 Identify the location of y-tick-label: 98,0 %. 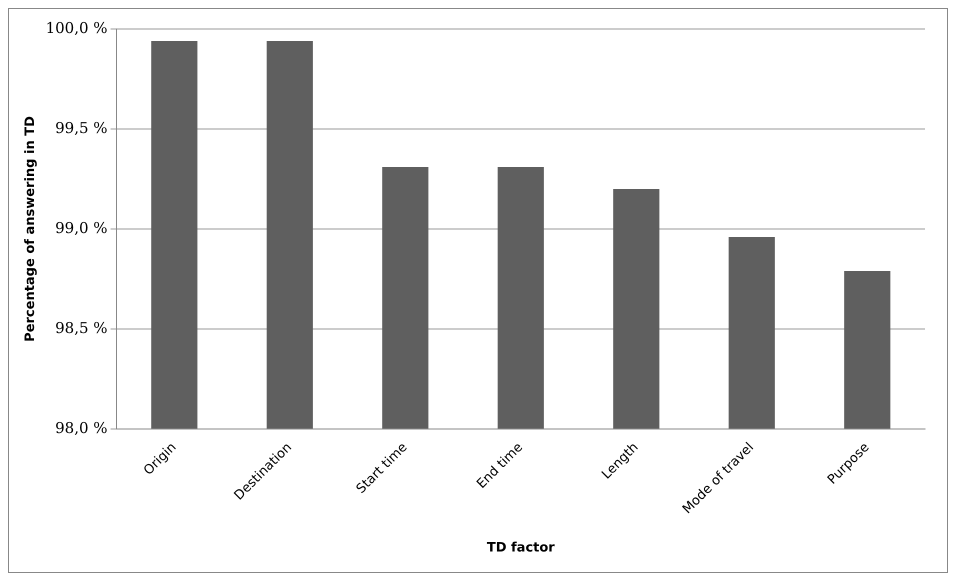
(81, 427).